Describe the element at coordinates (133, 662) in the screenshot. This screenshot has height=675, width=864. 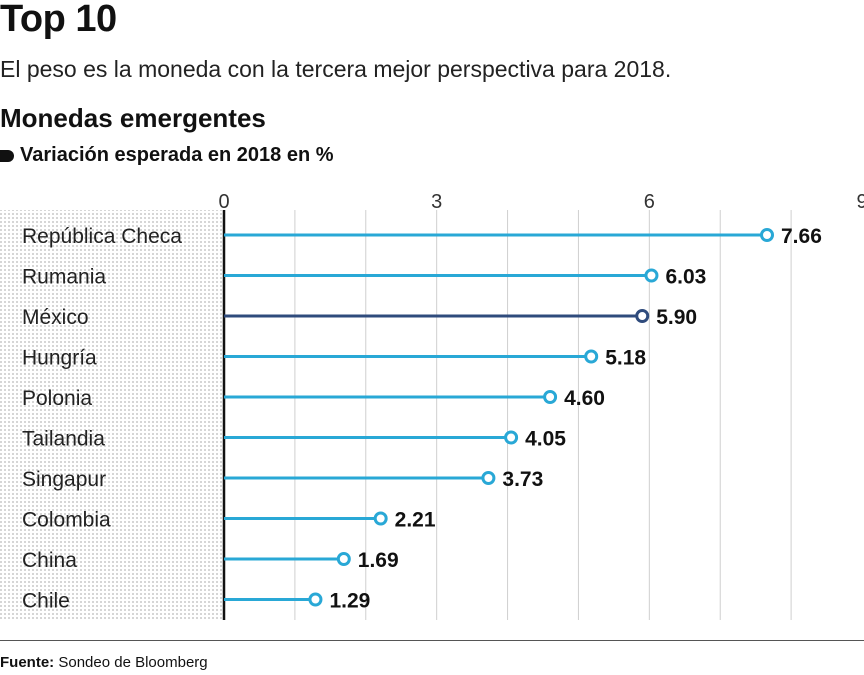
I see `source-text: Sondeo de Bloomberg` at that location.